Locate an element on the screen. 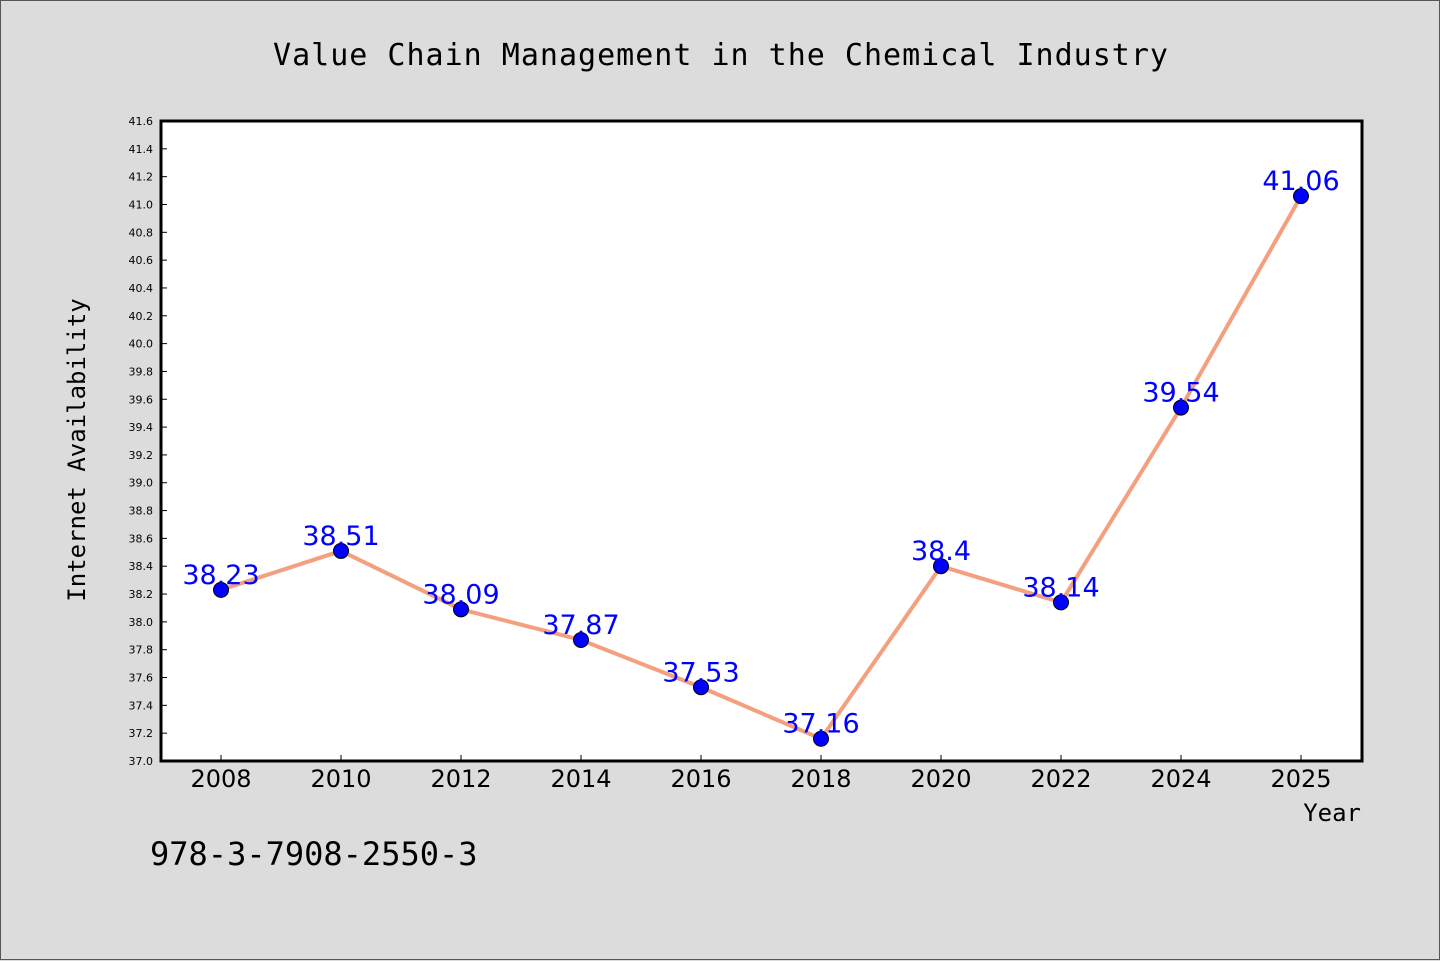  data-label: 37.16 is located at coordinates (820, 724).